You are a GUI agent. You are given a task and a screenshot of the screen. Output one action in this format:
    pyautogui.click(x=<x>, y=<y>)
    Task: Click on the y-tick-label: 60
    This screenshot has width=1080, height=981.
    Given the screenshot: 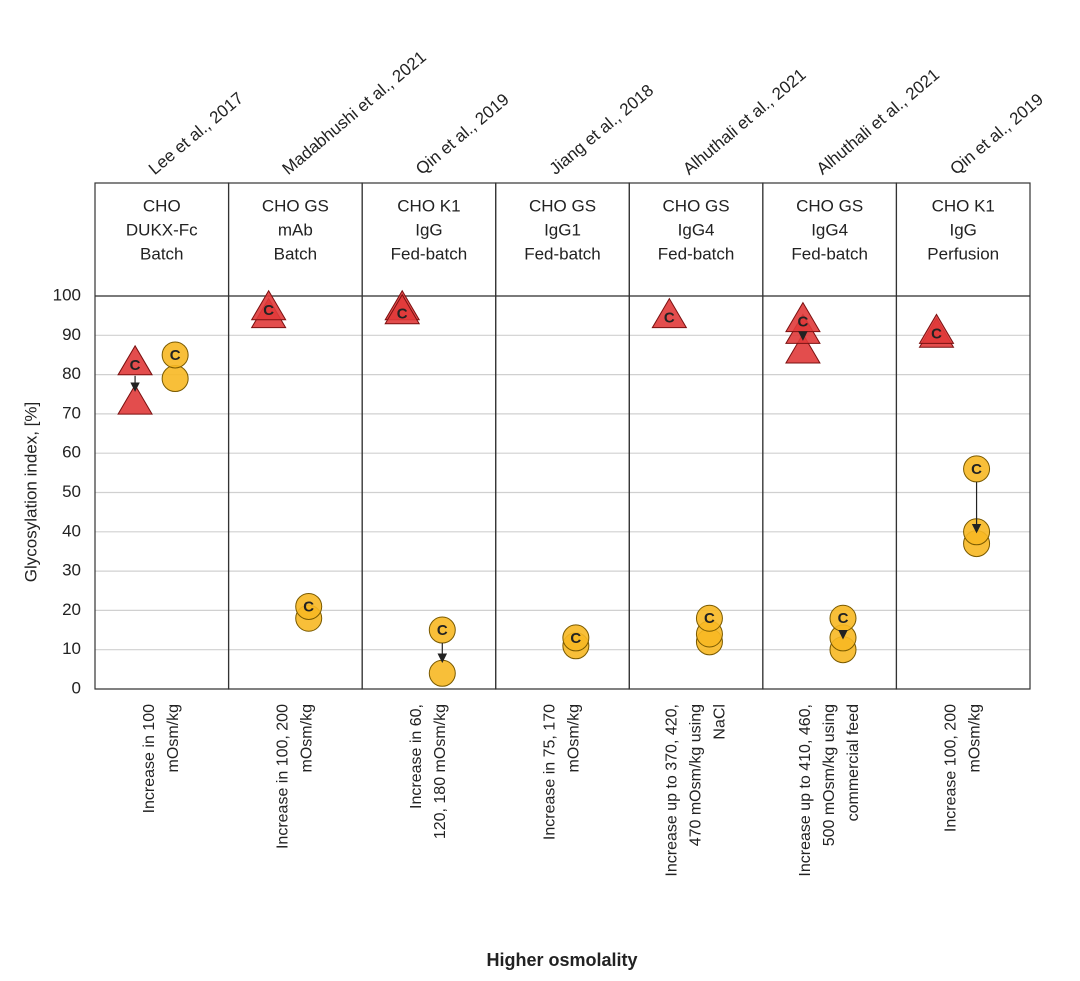 What is the action you would take?
    pyautogui.click(x=71, y=452)
    